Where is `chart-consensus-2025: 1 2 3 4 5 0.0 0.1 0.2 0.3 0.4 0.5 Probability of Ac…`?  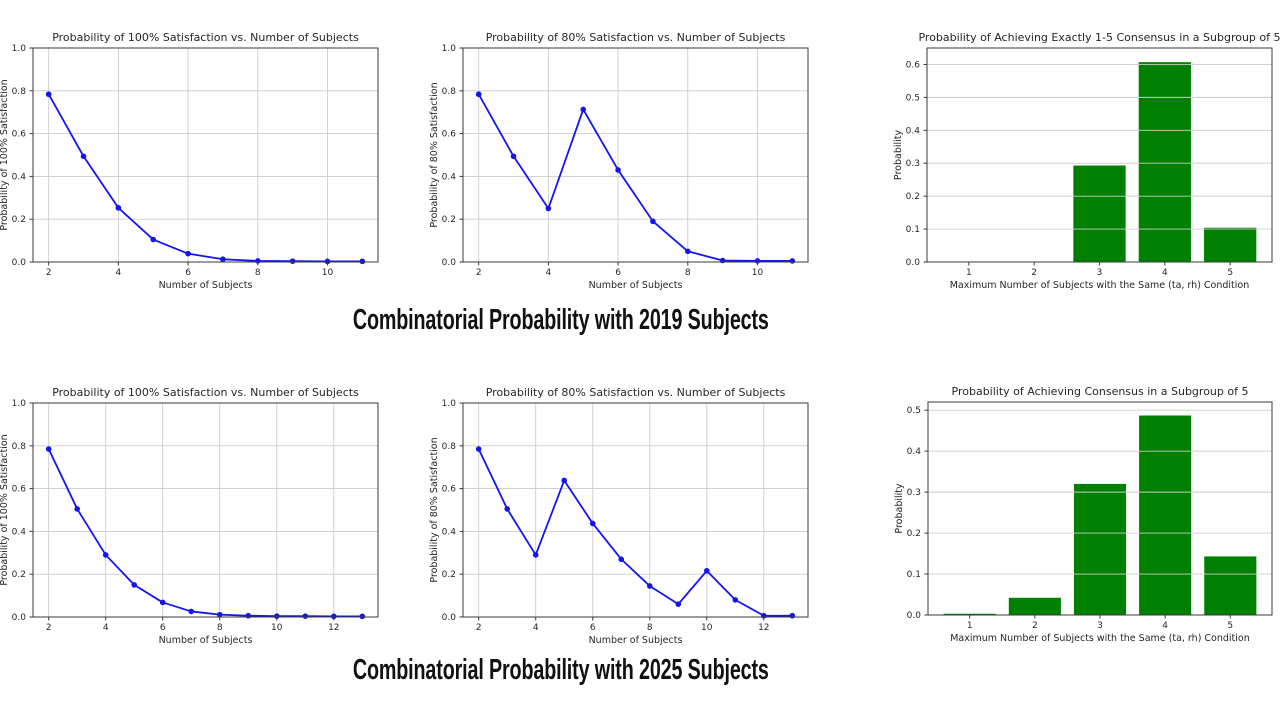
chart-consensus-2025: 1 2 3 4 5 0.0 0.1 0.2 0.3 0.4 0.5 Probability of Ac… is located at coordinates (1083, 514).